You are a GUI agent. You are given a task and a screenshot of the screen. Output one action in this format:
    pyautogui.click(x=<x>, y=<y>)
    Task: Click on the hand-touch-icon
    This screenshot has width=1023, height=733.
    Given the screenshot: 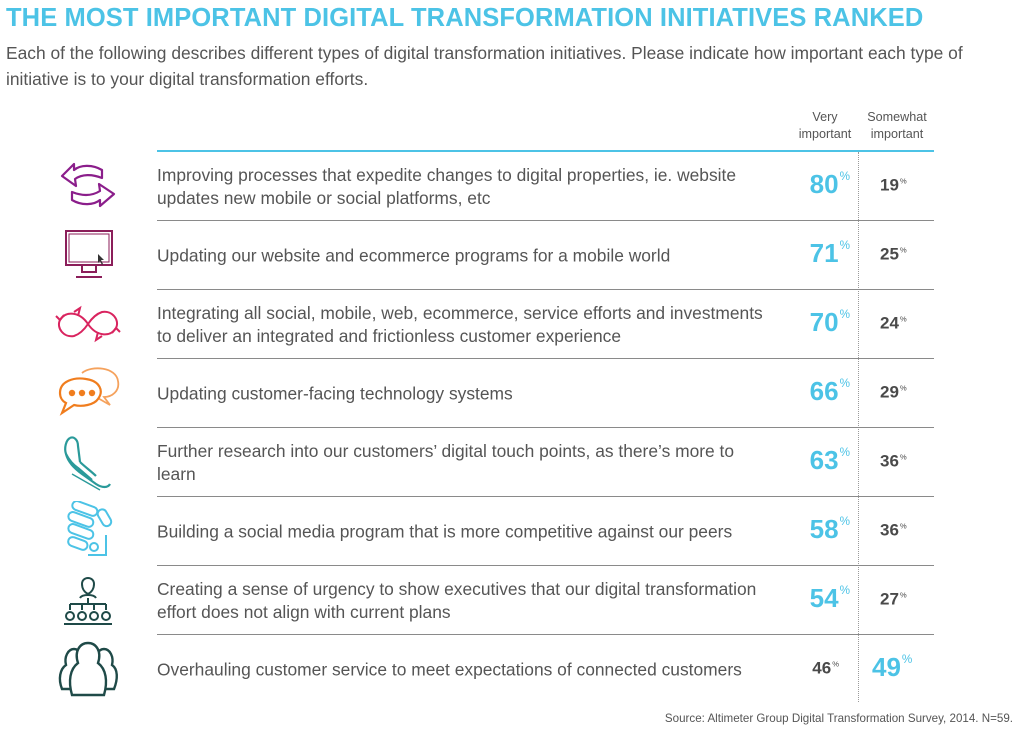 What is the action you would take?
    pyautogui.click(x=88, y=462)
    